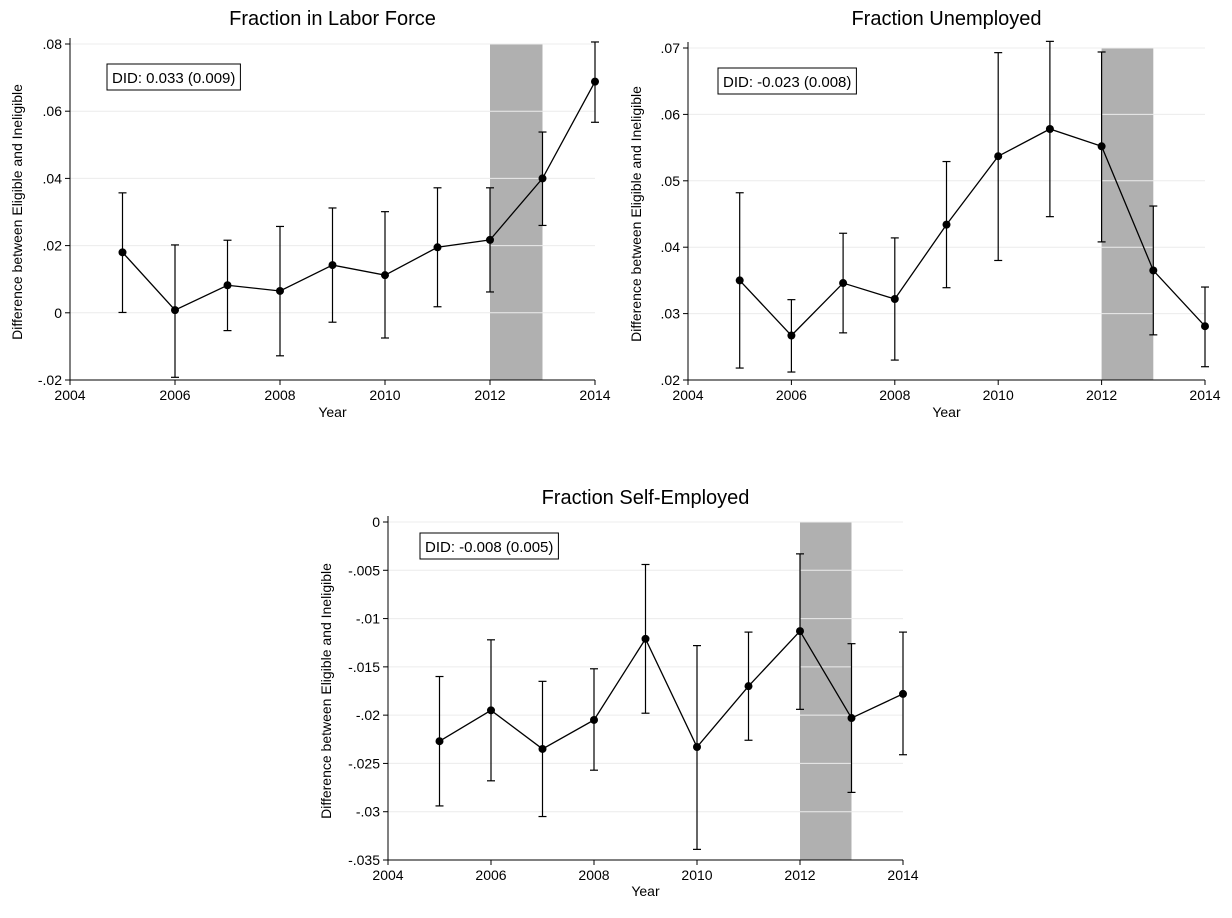  What do you see at coordinates (671, 181) in the screenshot?
I see `y-tick-label: .05` at bounding box center [671, 181].